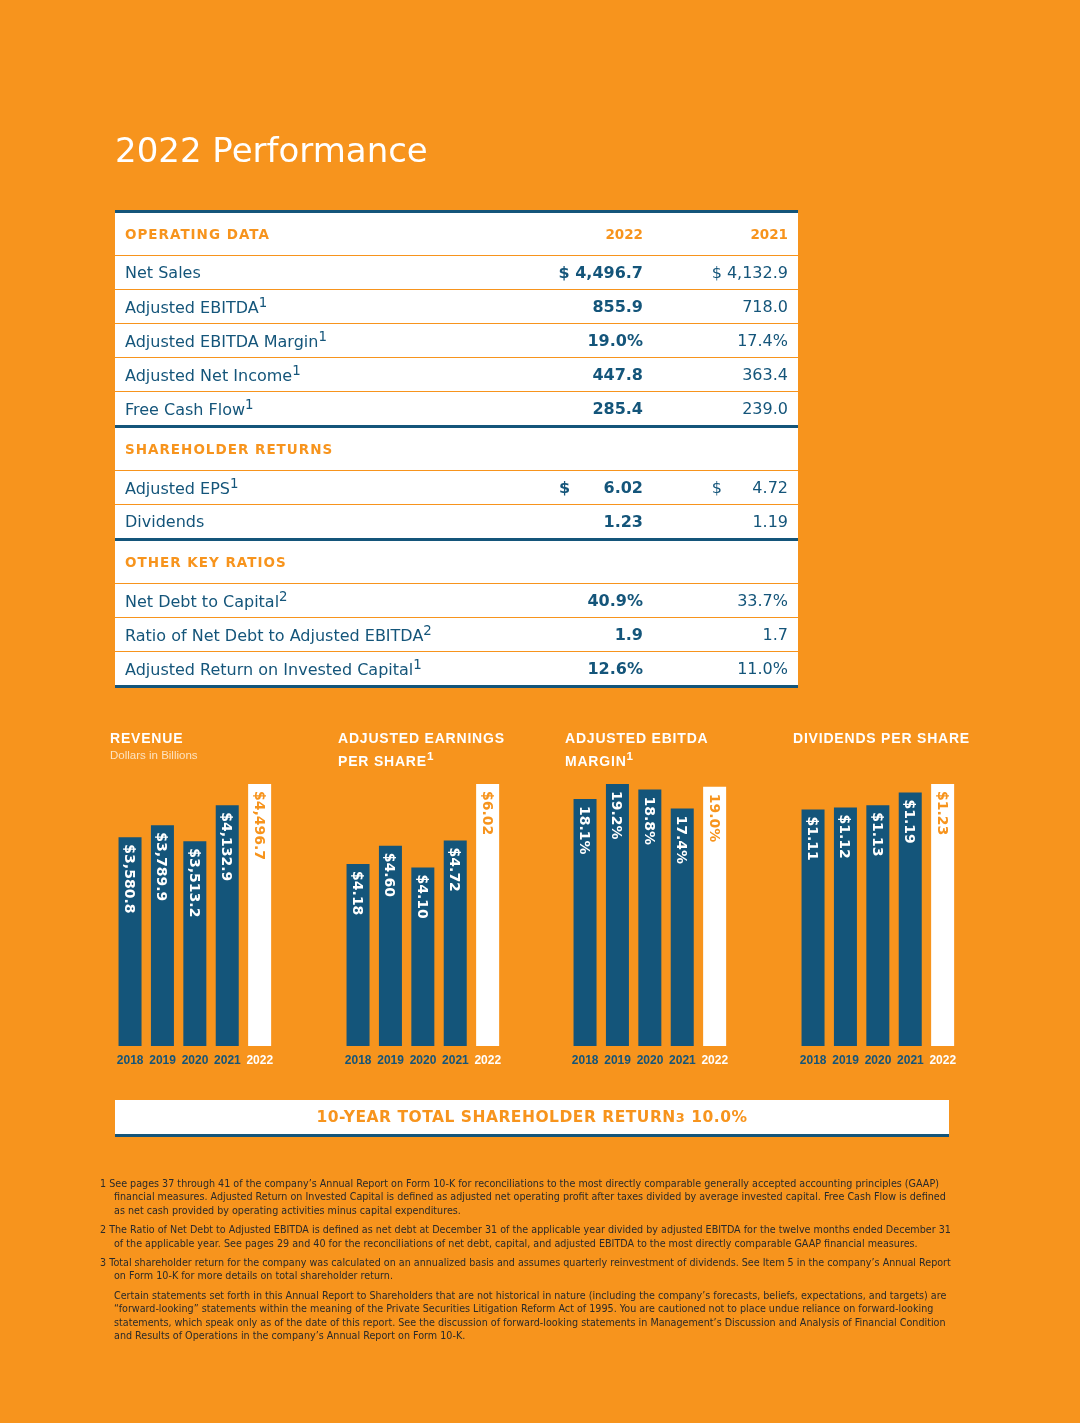 The width and height of the screenshot is (1080, 1423). Describe the element at coordinates (165, 521) in the screenshot. I see `category-label: Dividends` at that location.